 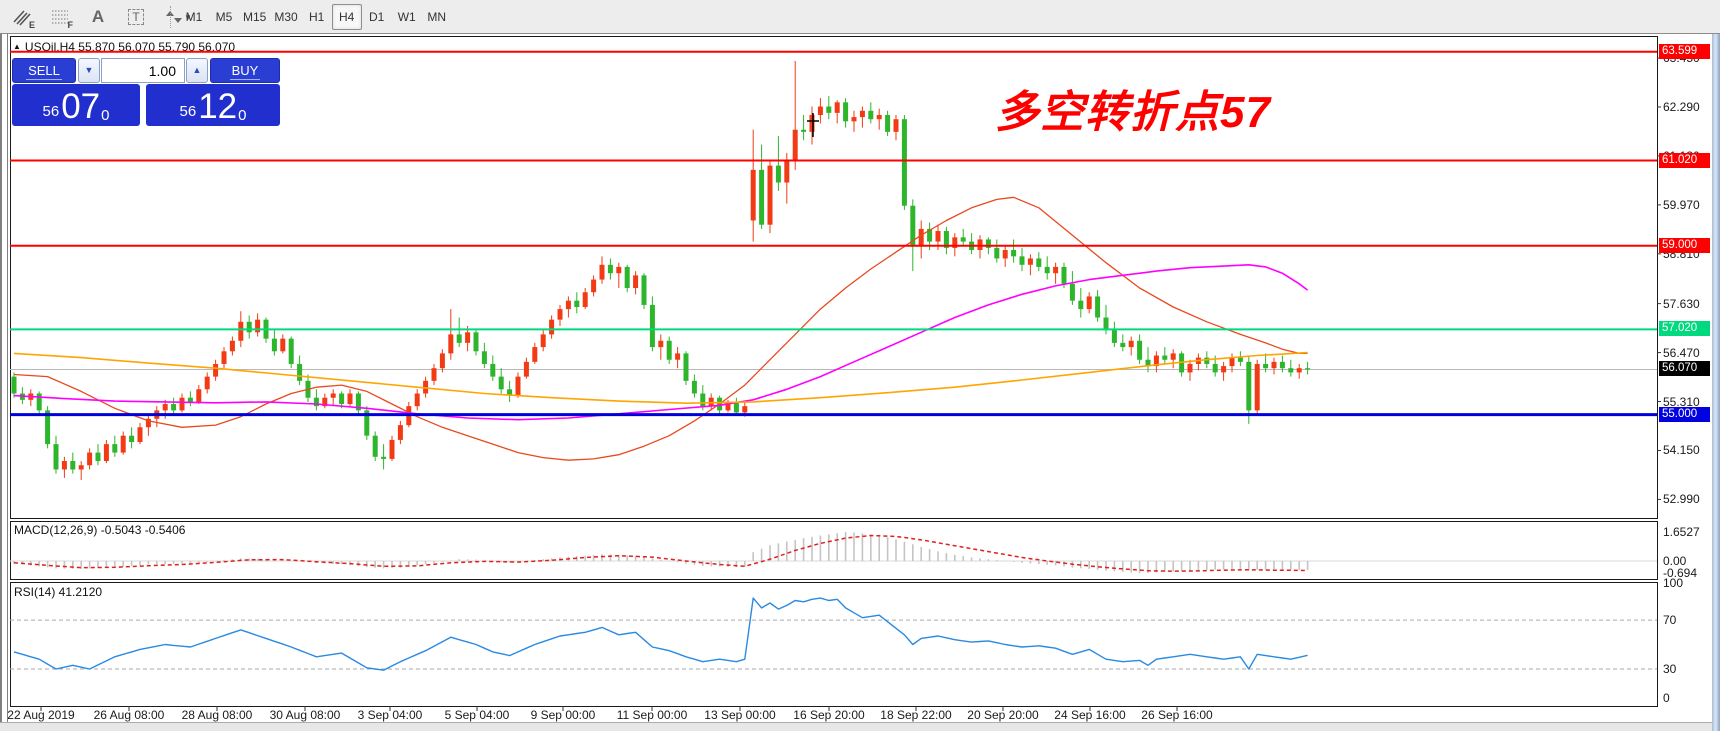 What do you see at coordinates (406, 17) in the screenshot?
I see `timeframe-button-W1: W1` at bounding box center [406, 17].